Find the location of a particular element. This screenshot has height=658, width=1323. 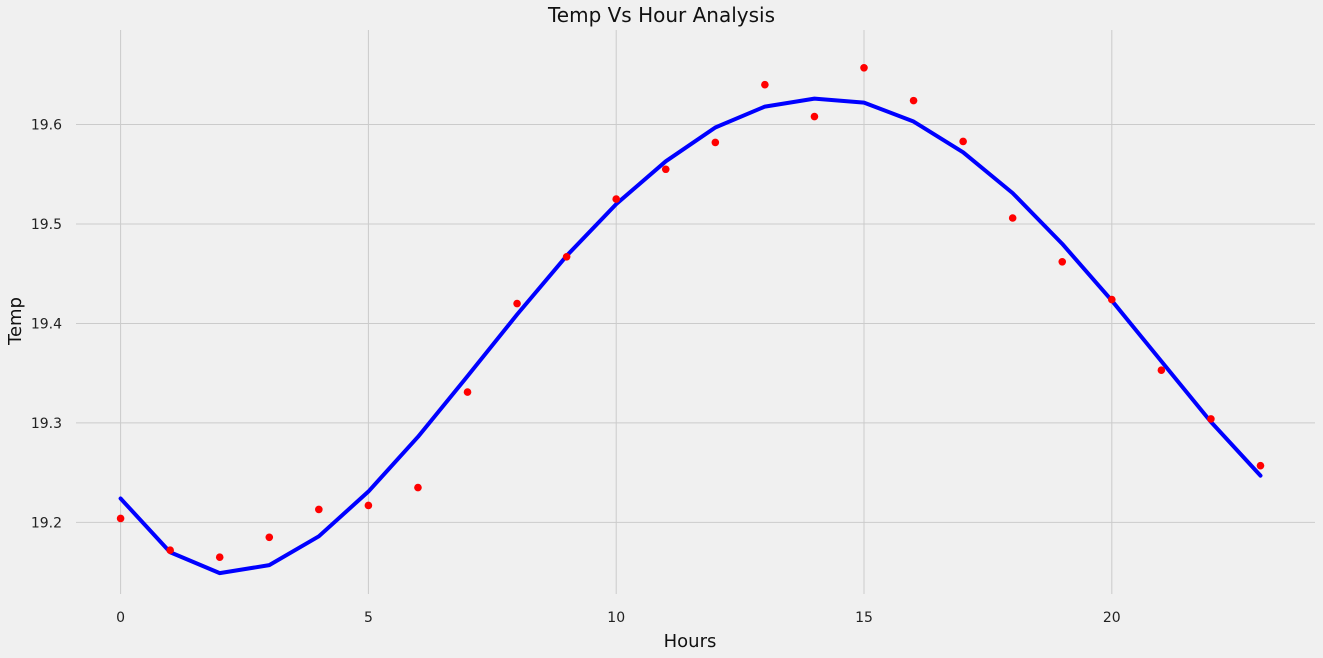

y-tick-label: 19.4 is located at coordinates (46, 324).